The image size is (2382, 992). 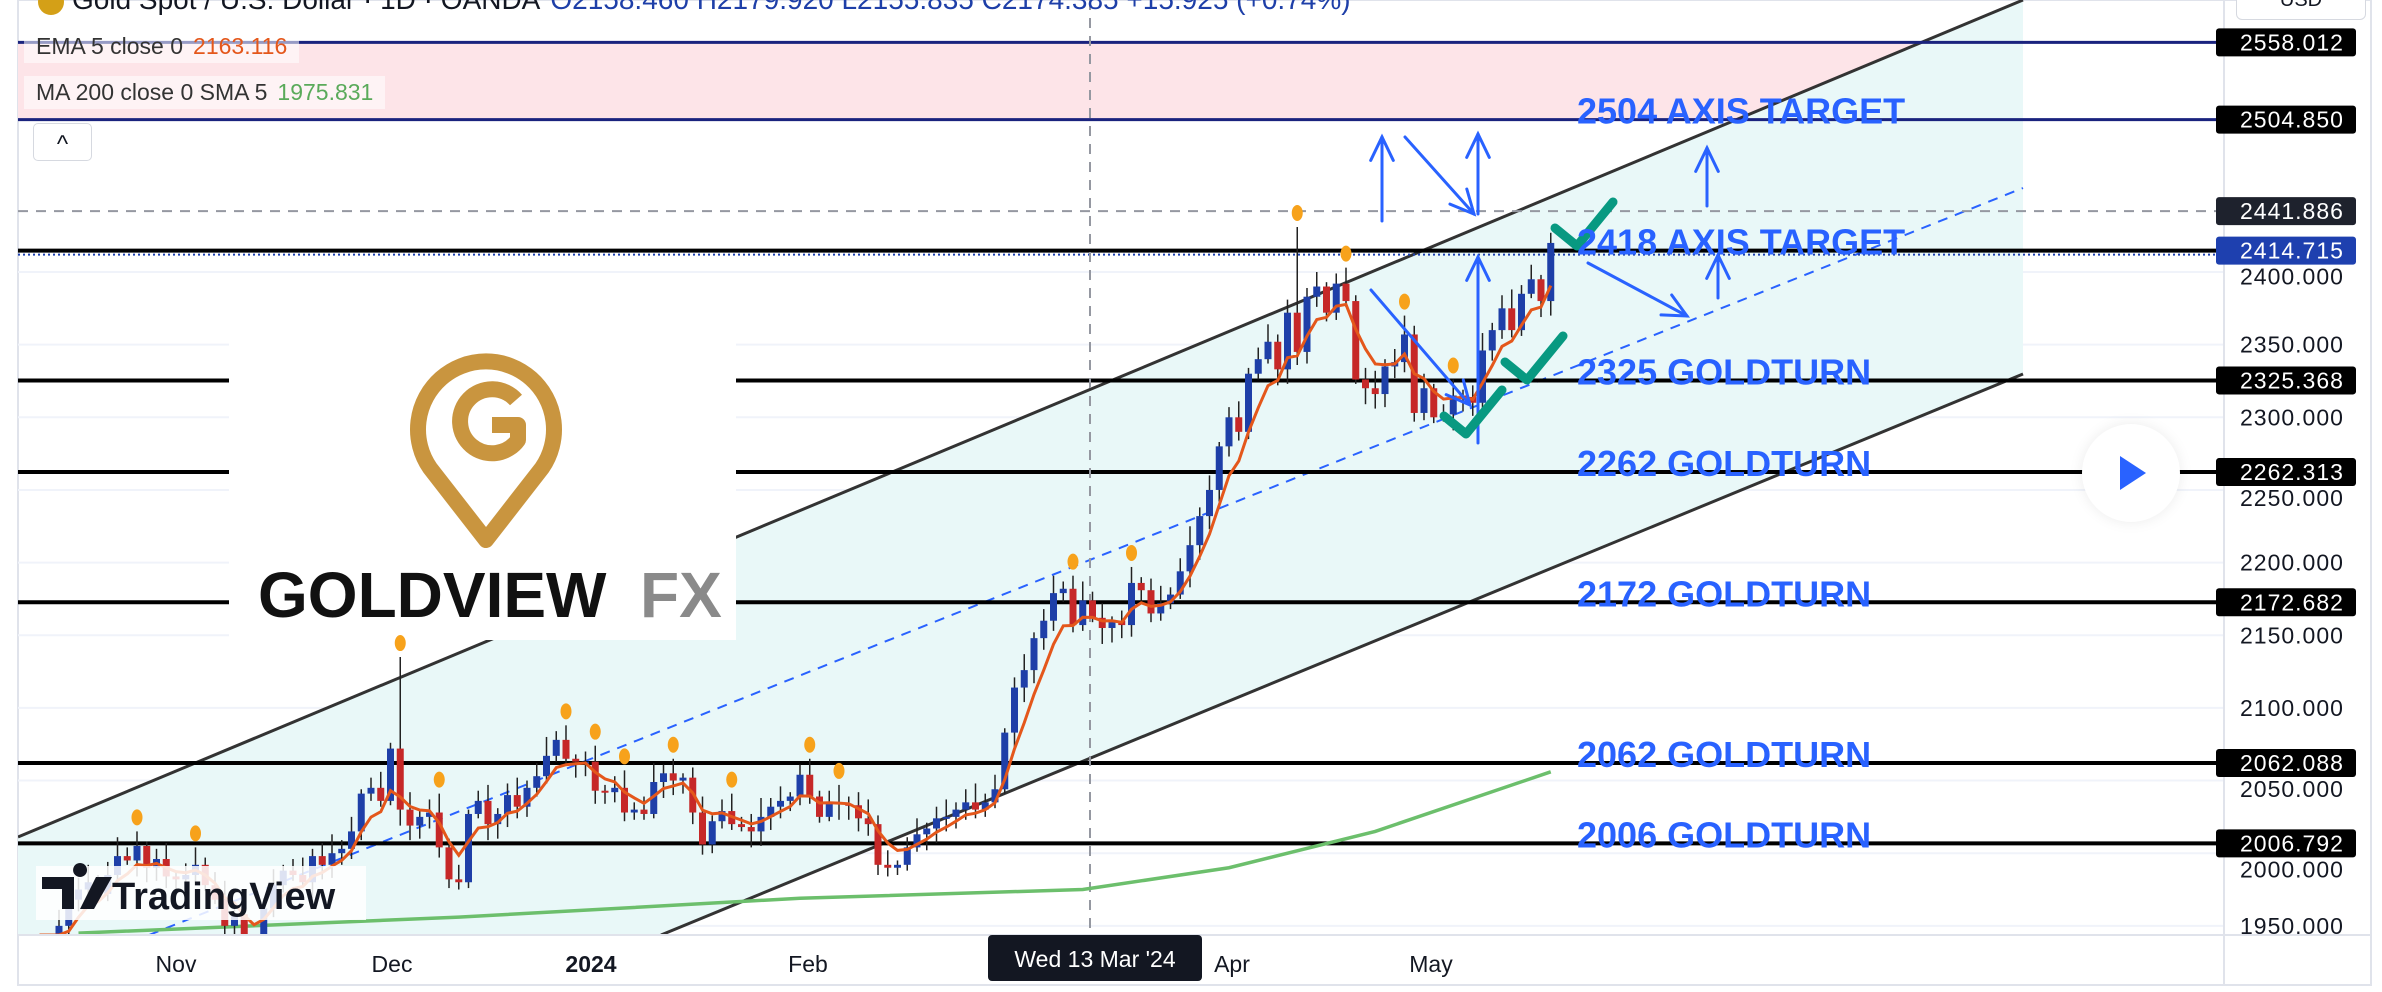 I want to click on annotation-label: 2006 GOLDTURN, so click(x=1724, y=834).